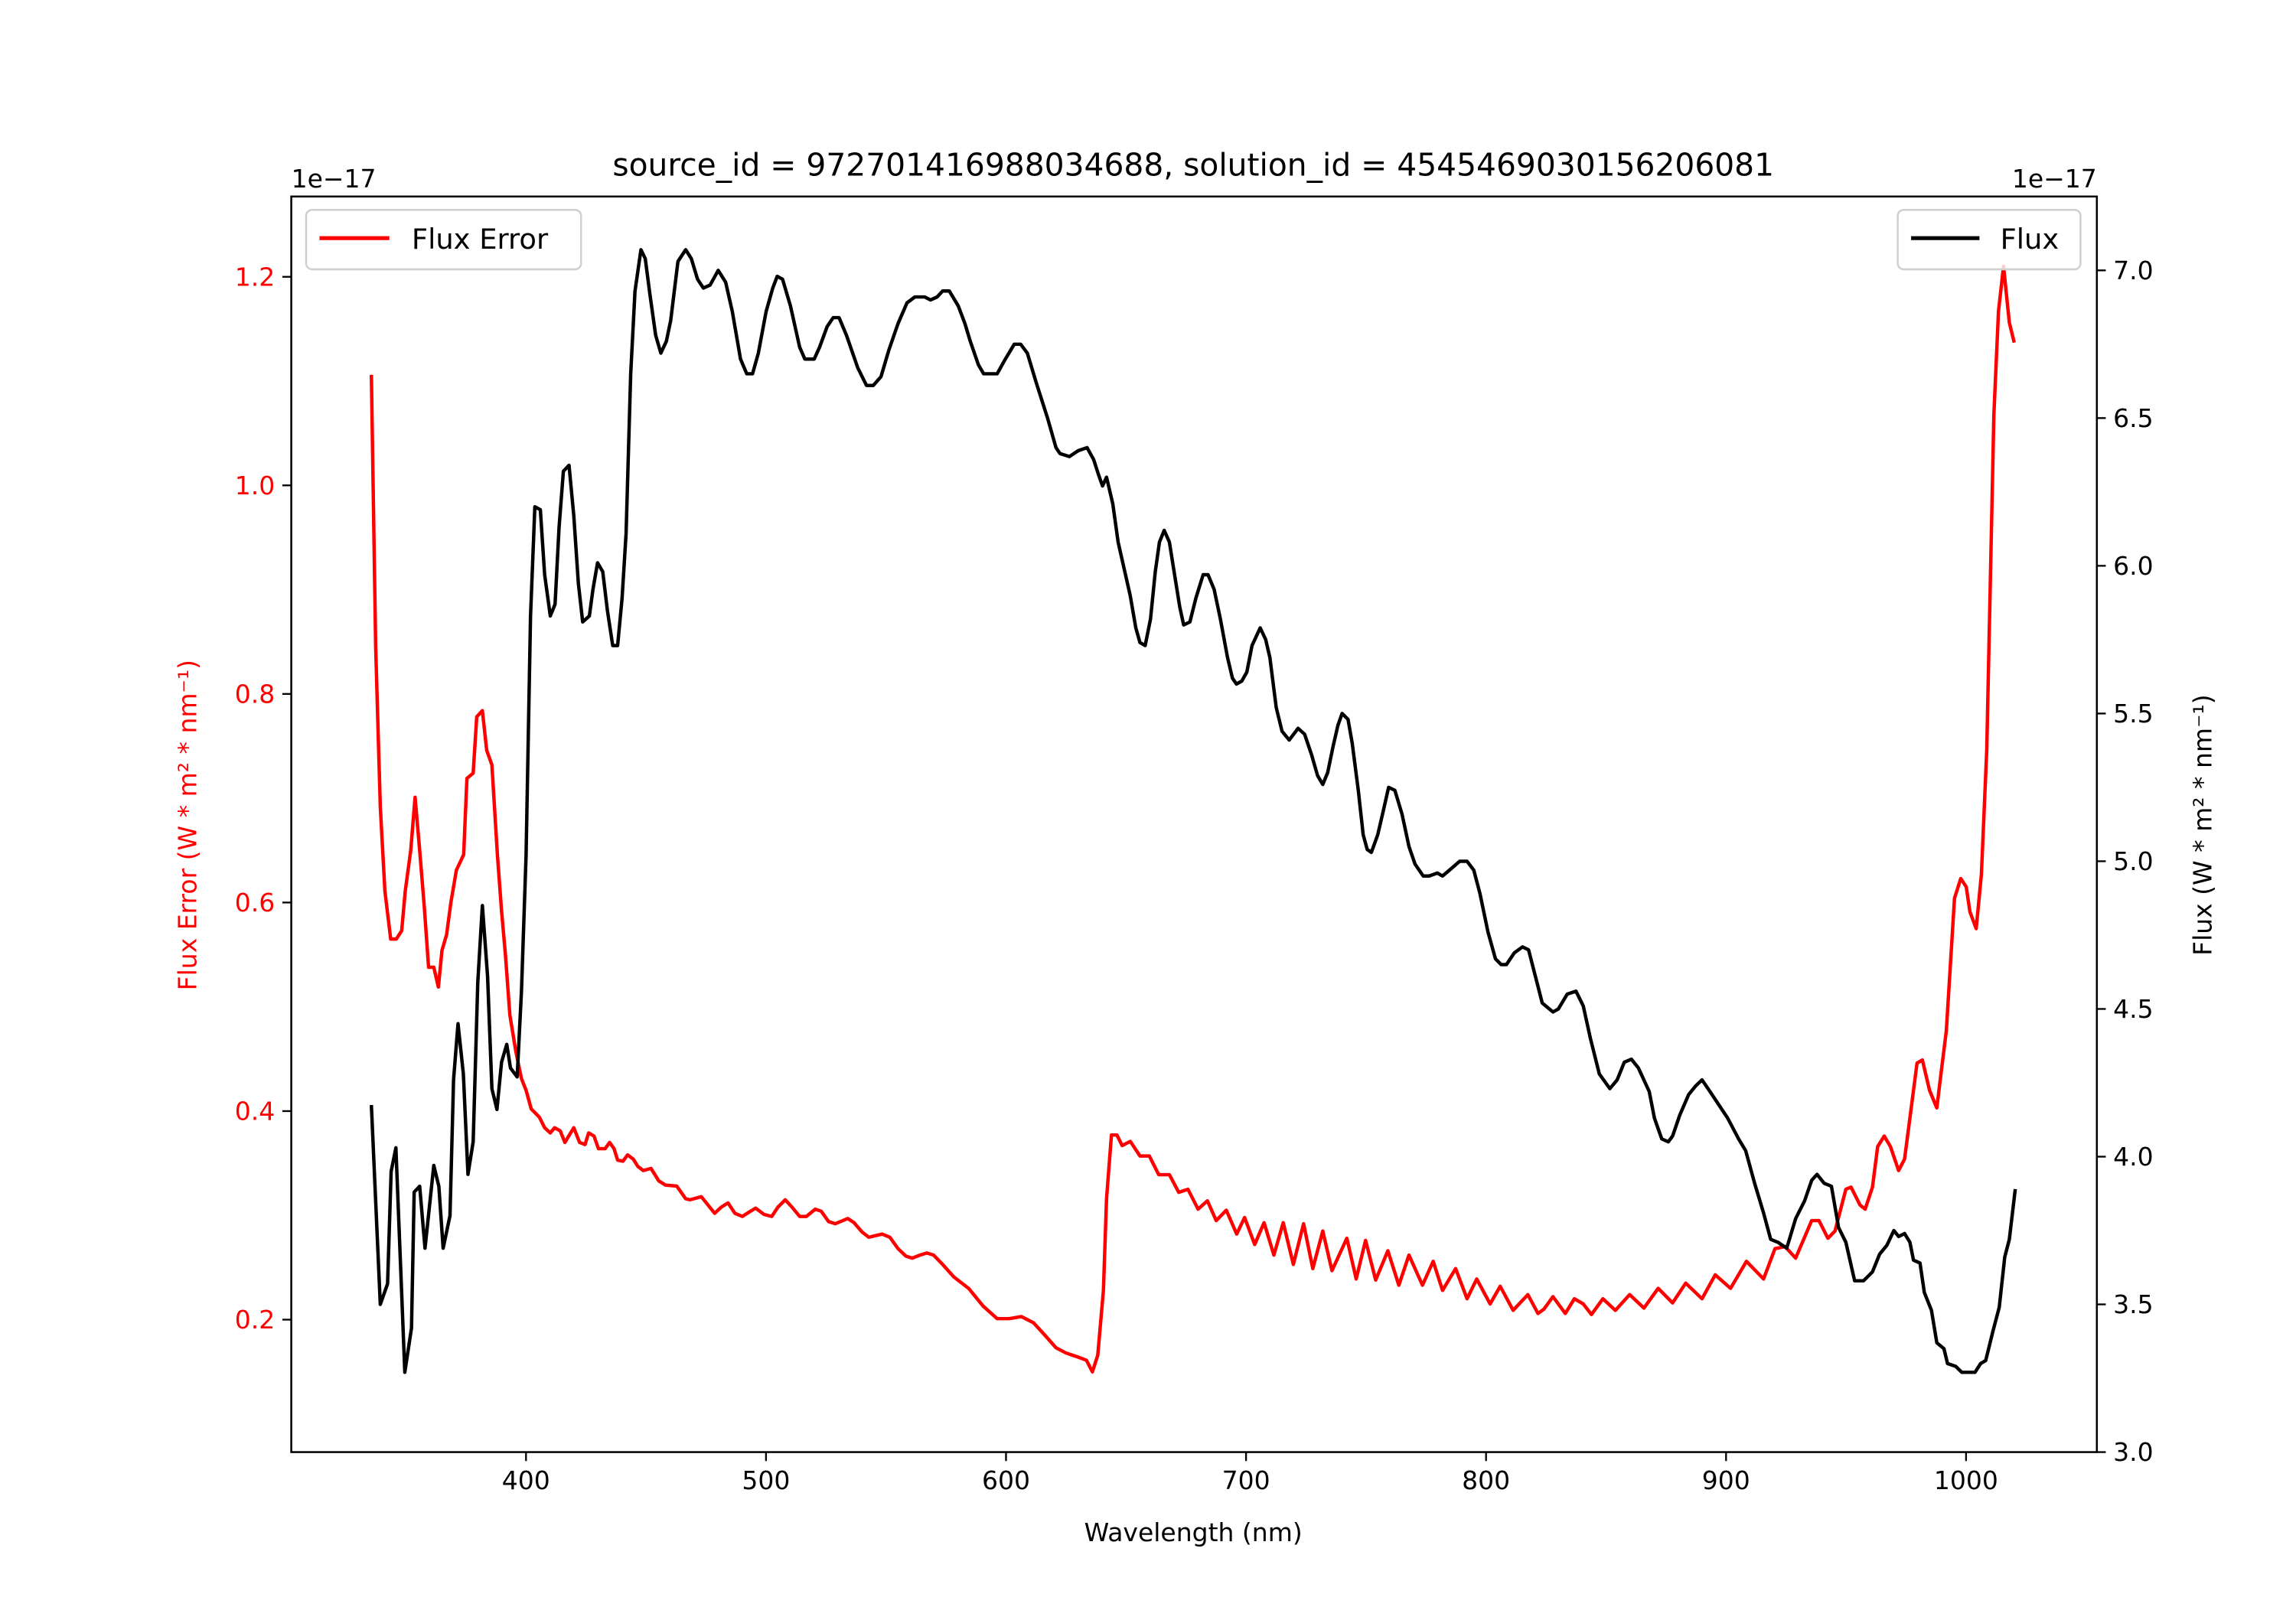 Image resolution: width=2296 pixels, height=1607 pixels. Describe the element at coordinates (1486, 1480) in the screenshot. I see `x-tick-label: 800` at that location.